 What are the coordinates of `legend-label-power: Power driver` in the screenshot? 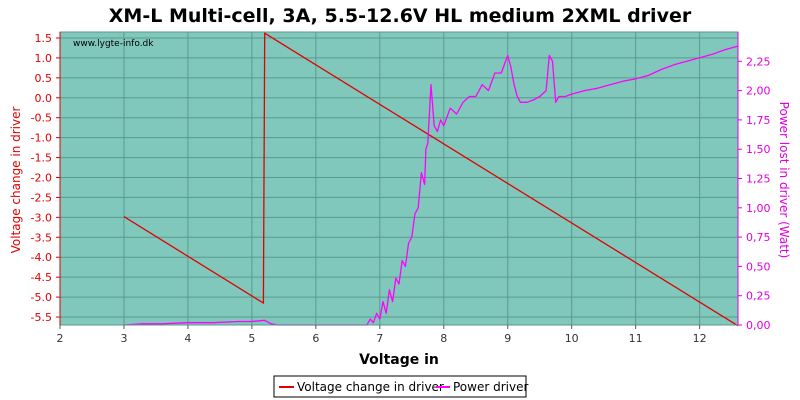 It's located at (490, 387).